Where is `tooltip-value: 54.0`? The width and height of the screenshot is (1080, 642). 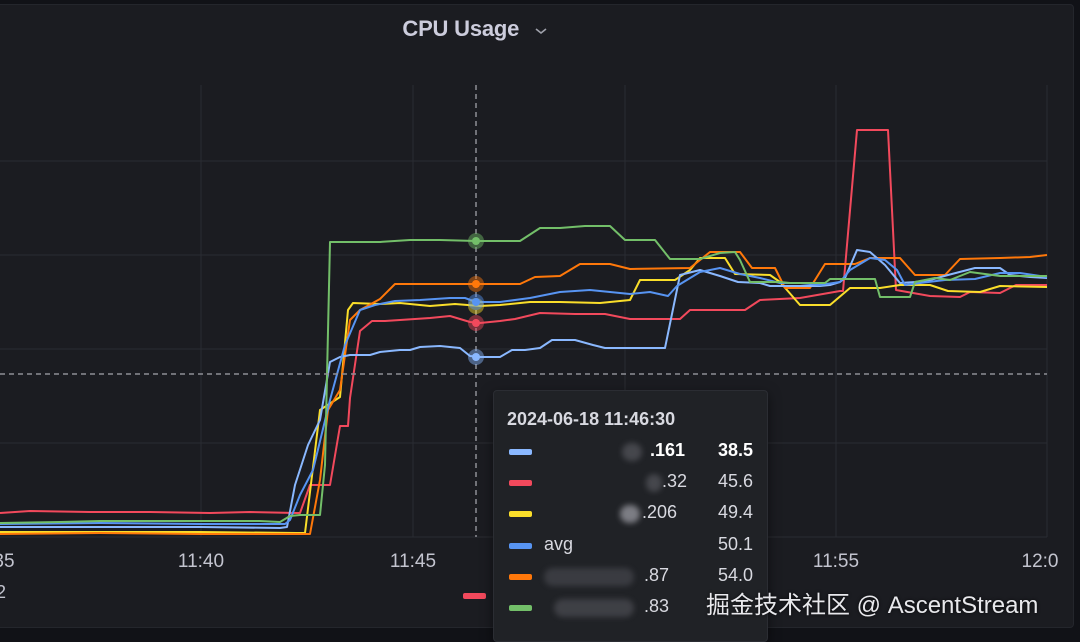 tooltip-value: 54.0 is located at coordinates (735, 575).